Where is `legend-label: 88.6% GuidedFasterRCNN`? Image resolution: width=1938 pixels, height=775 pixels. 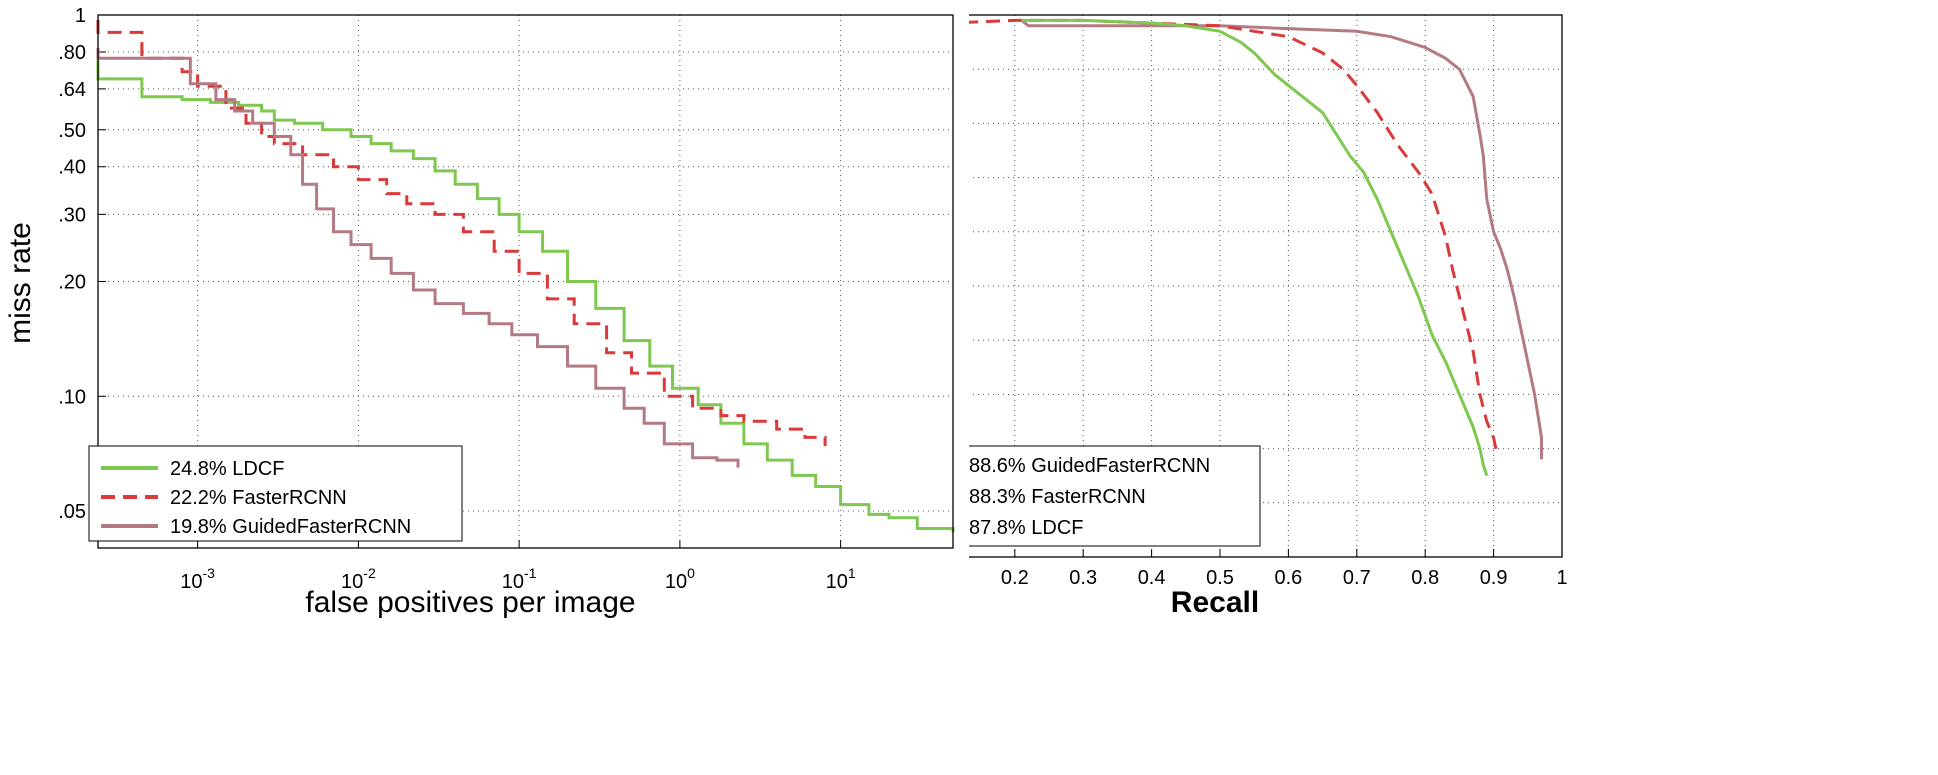 legend-label: 88.6% GuidedFasterRCNN is located at coordinates (1089, 466).